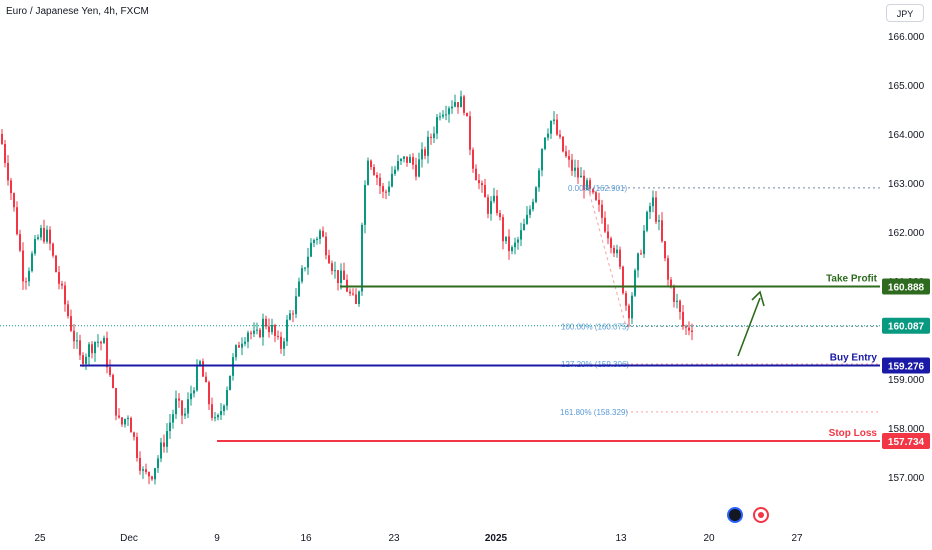 Image resolution: width=932 pixels, height=550 pixels. What do you see at coordinates (906, 442) in the screenshot?
I see `price-tag-label: 157.734` at bounding box center [906, 442].